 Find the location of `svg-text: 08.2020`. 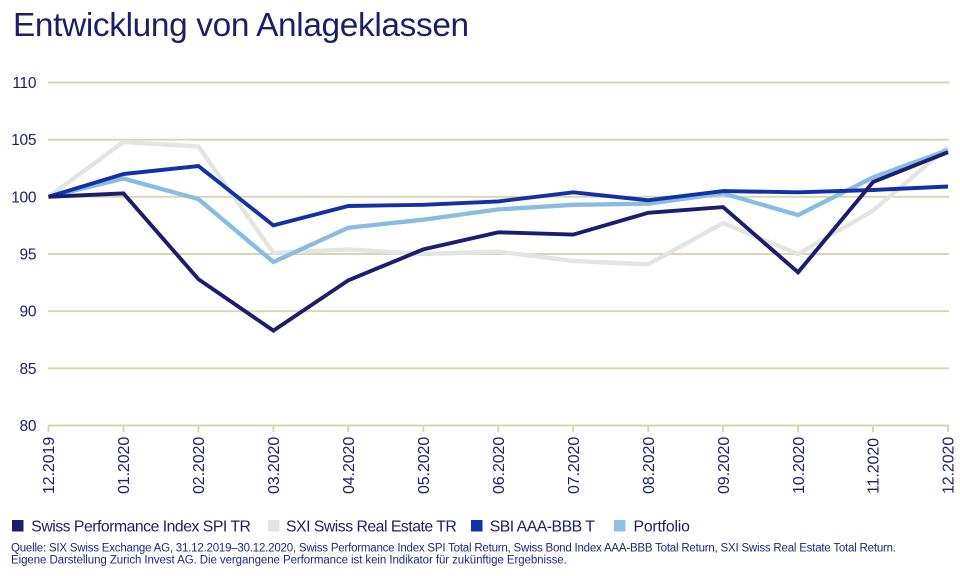

svg-text: 08.2020 is located at coordinates (649, 465).